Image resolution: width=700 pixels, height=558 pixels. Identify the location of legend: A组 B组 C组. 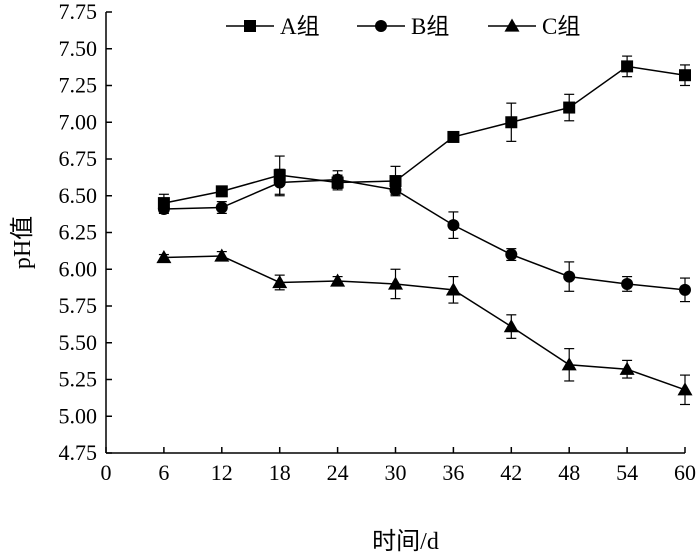
(403, 26).